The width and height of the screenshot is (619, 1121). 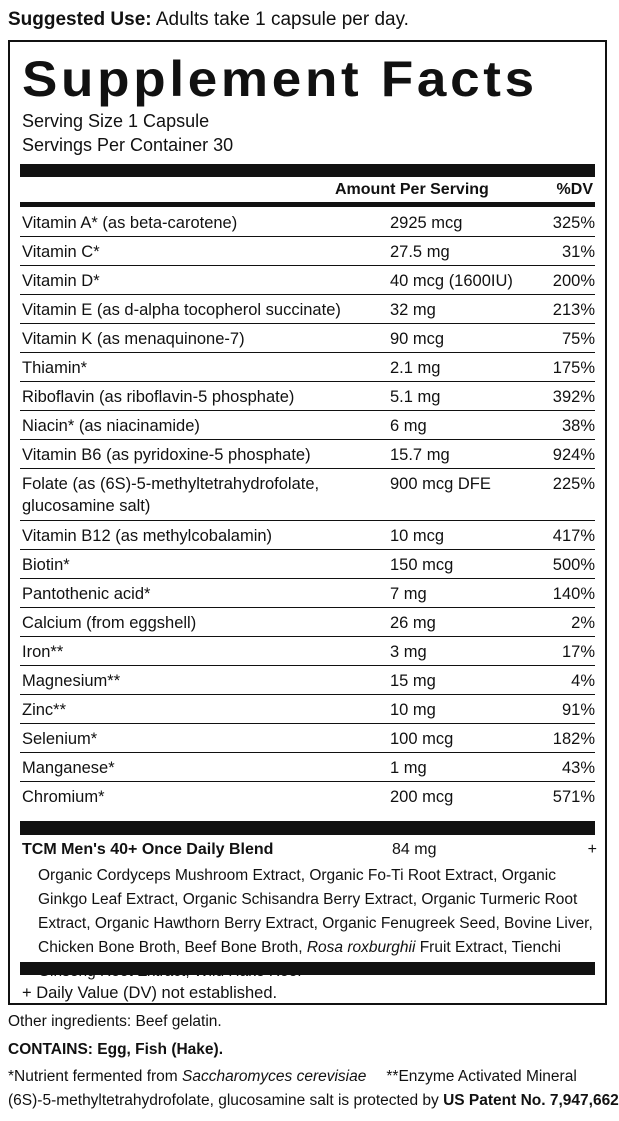 I want to click on nutrient-name: Calcium (from eggshell), so click(x=109, y=623).